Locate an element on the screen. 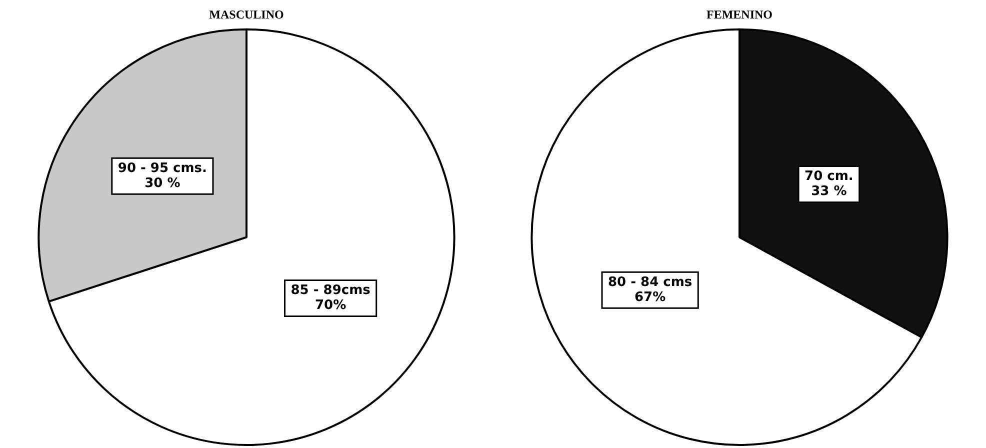 The image size is (986, 448). data-label: 67% is located at coordinates (650, 297).